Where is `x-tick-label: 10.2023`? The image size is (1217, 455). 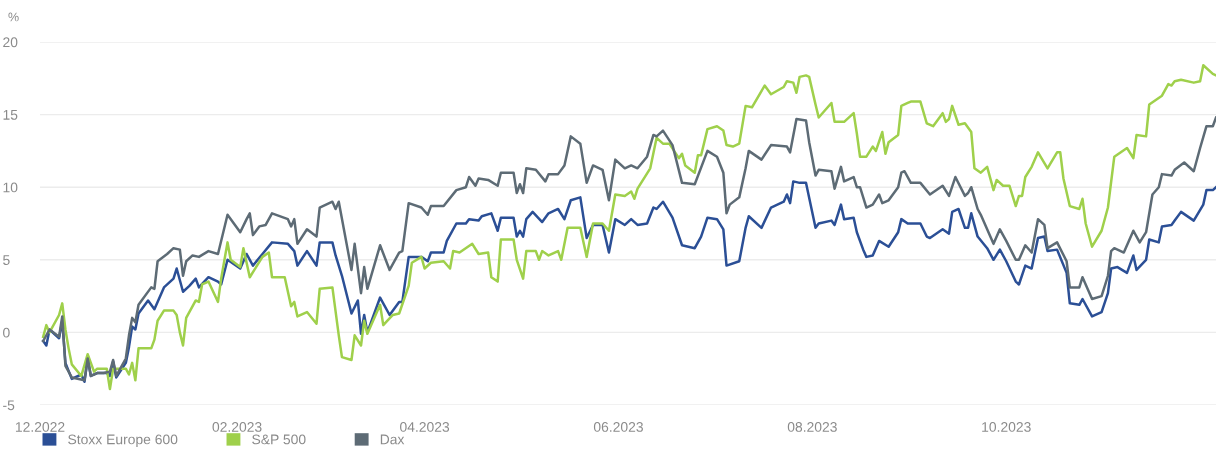
x-tick-label: 10.2023 is located at coordinates (1006, 427).